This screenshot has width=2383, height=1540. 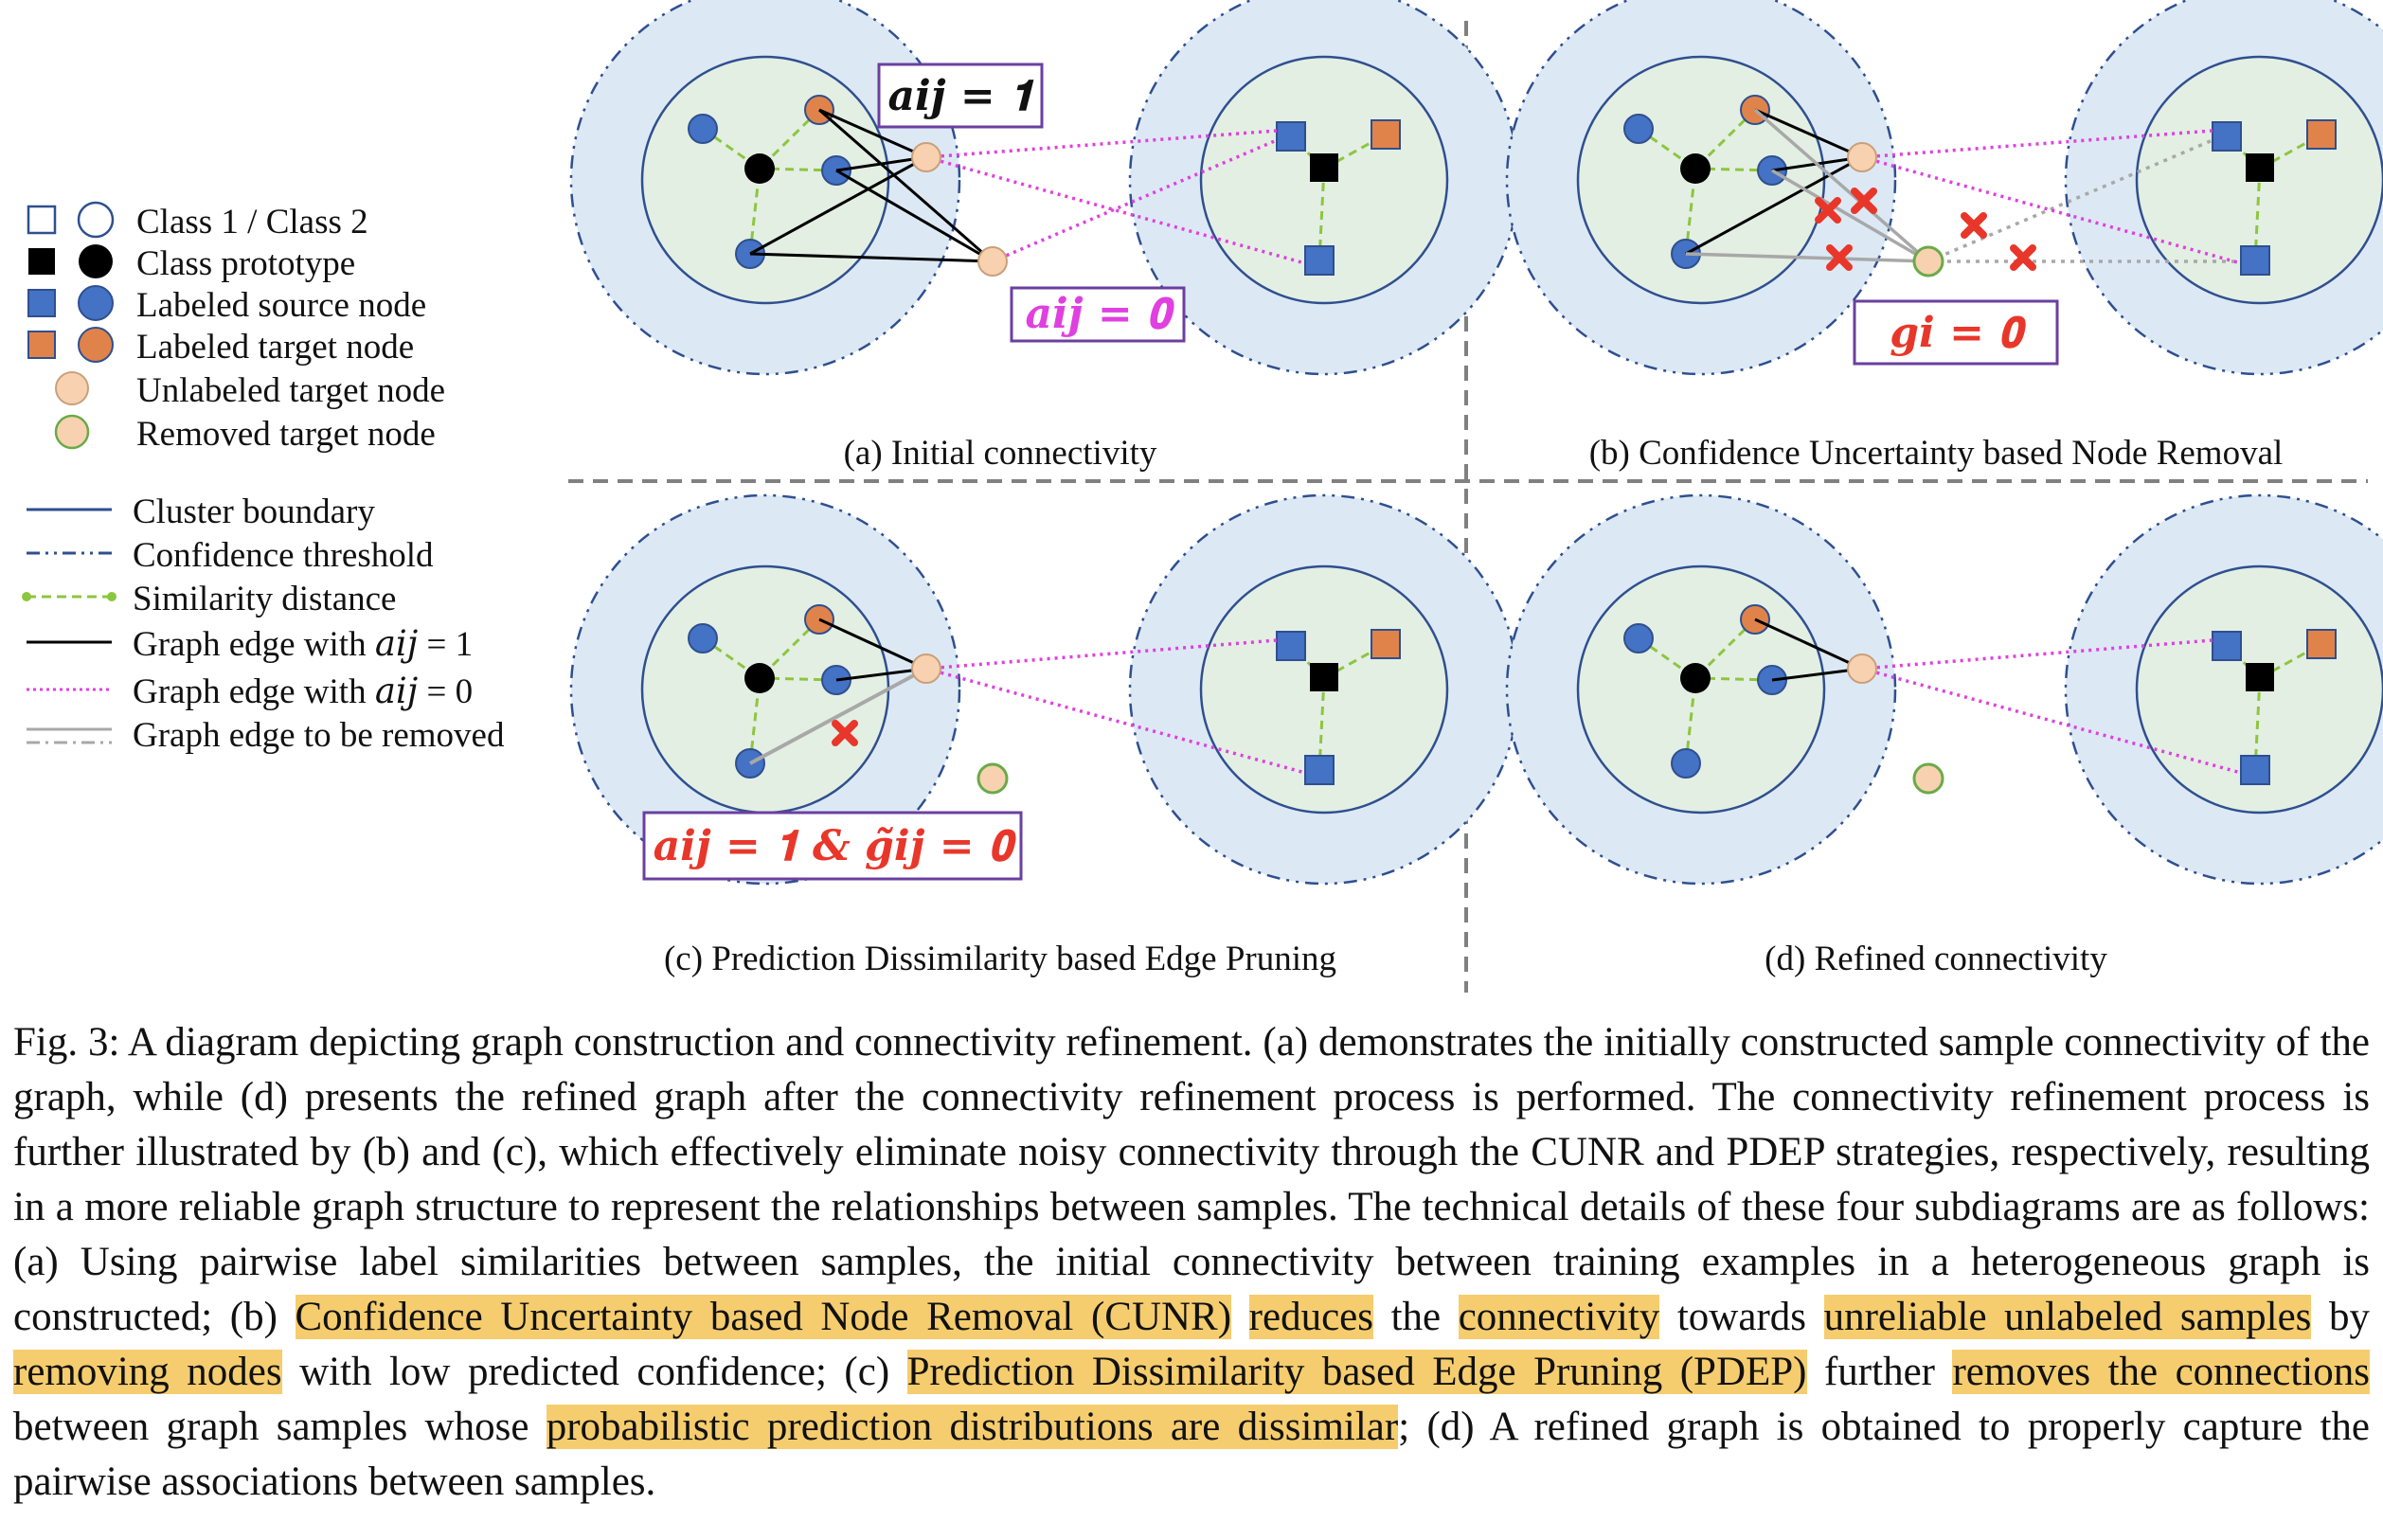 What do you see at coordinates (1559, 1317) in the screenshot?
I see `caption-highlight: connectivity` at bounding box center [1559, 1317].